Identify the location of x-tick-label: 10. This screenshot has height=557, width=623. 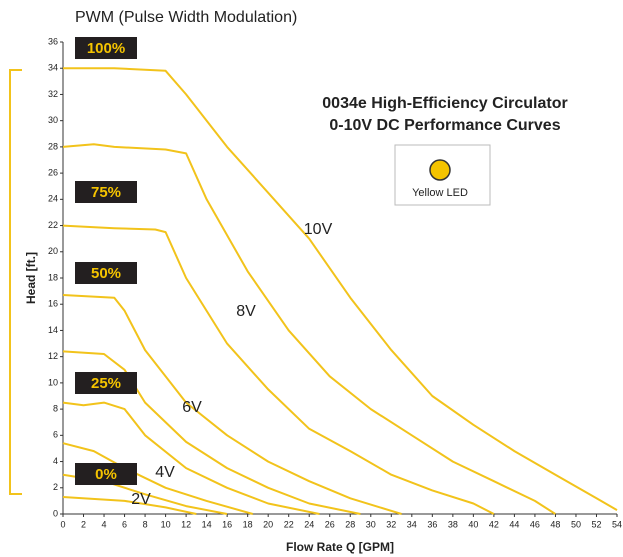
(166, 524).